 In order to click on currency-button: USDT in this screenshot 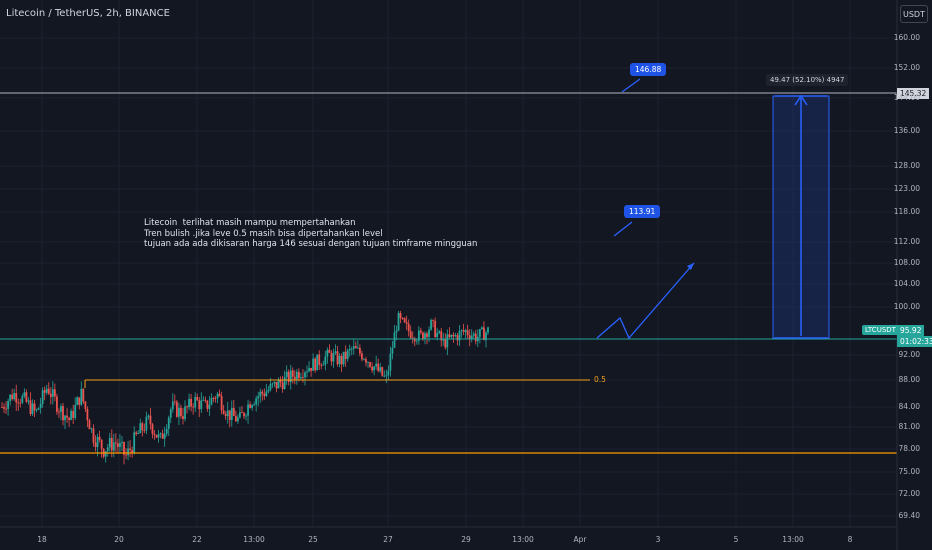, I will do `click(914, 14)`.